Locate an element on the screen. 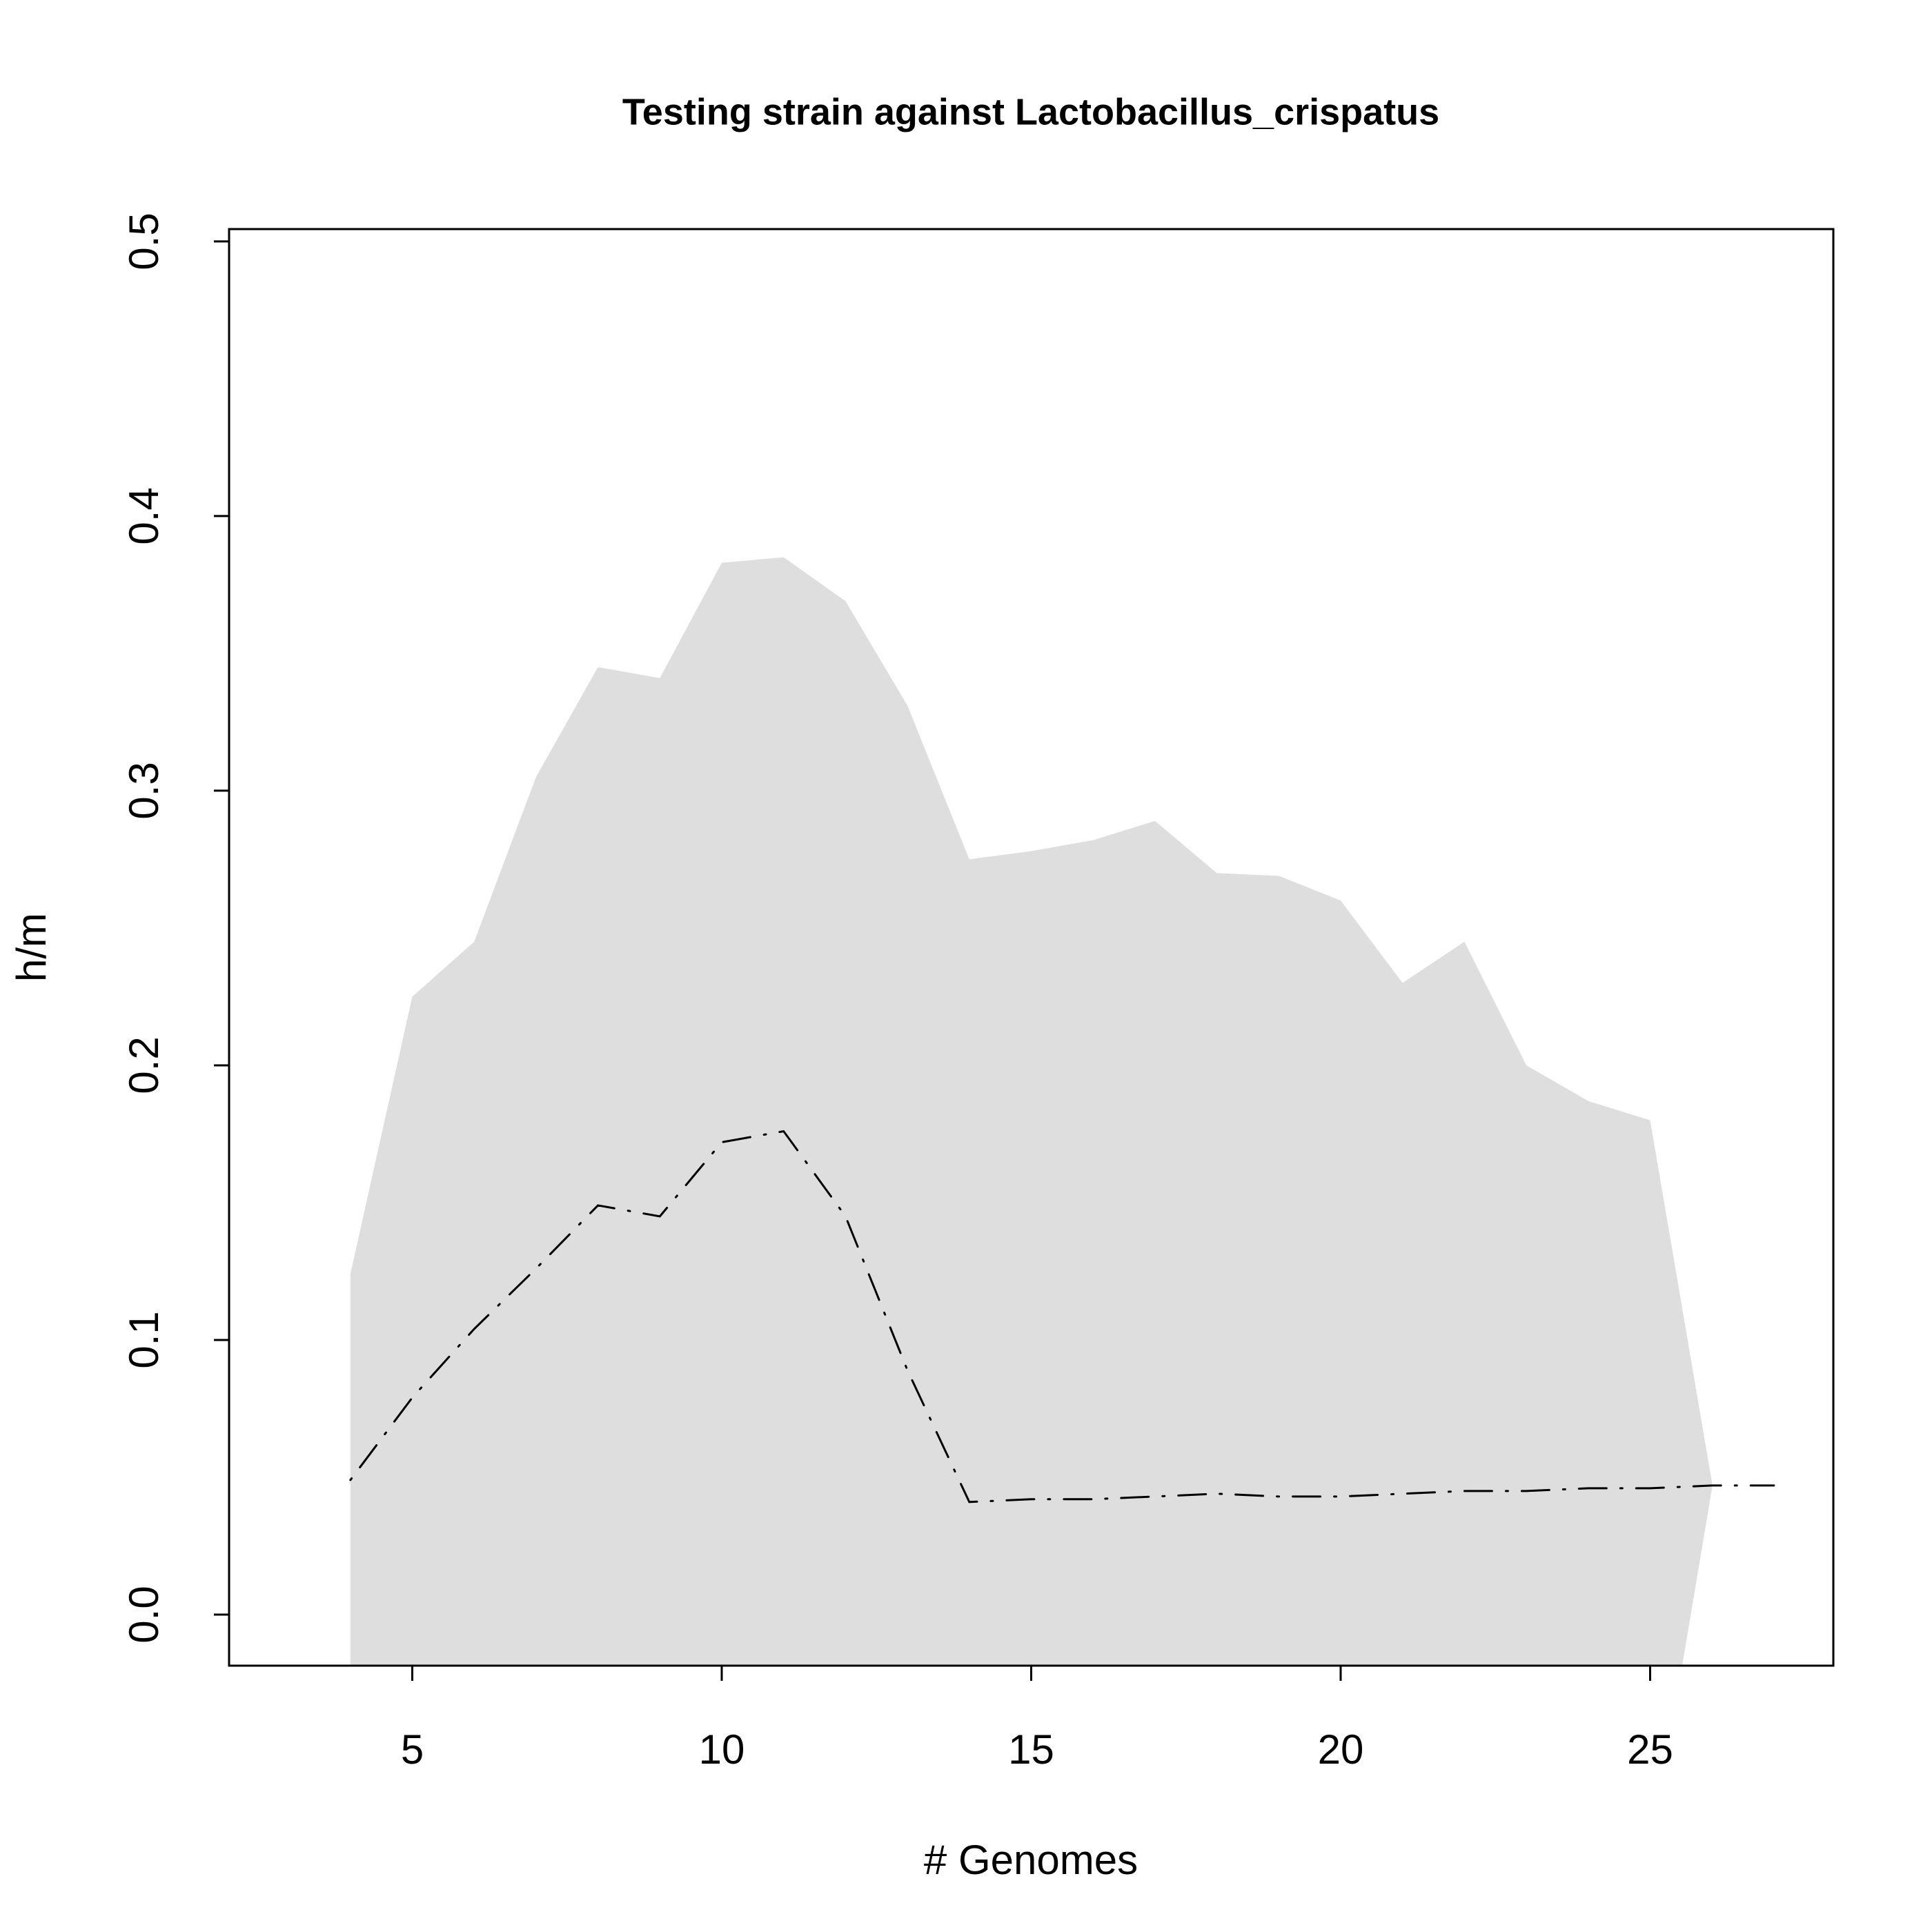 The width and height of the screenshot is (1932, 1932). mean-line is located at coordinates (1062, 1317).